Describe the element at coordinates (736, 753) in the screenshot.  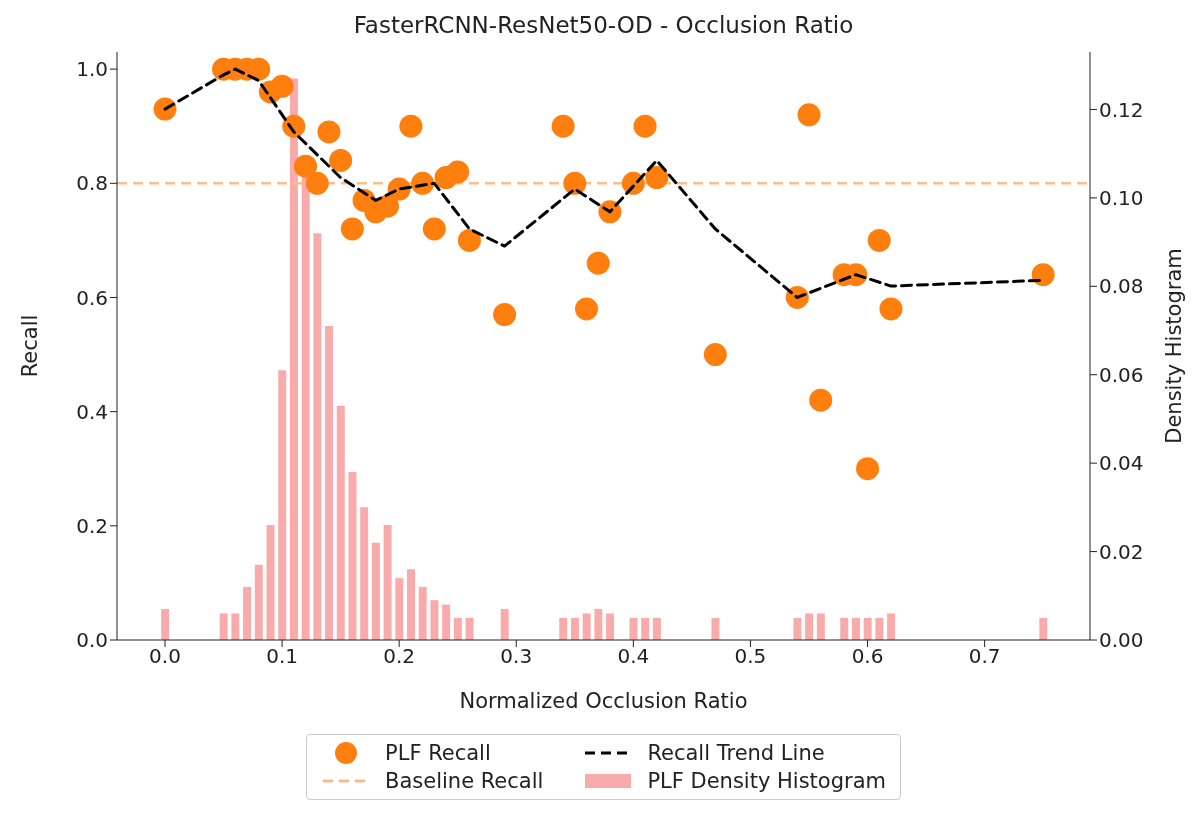
I see `legend-label: Recall Trend Line` at that location.